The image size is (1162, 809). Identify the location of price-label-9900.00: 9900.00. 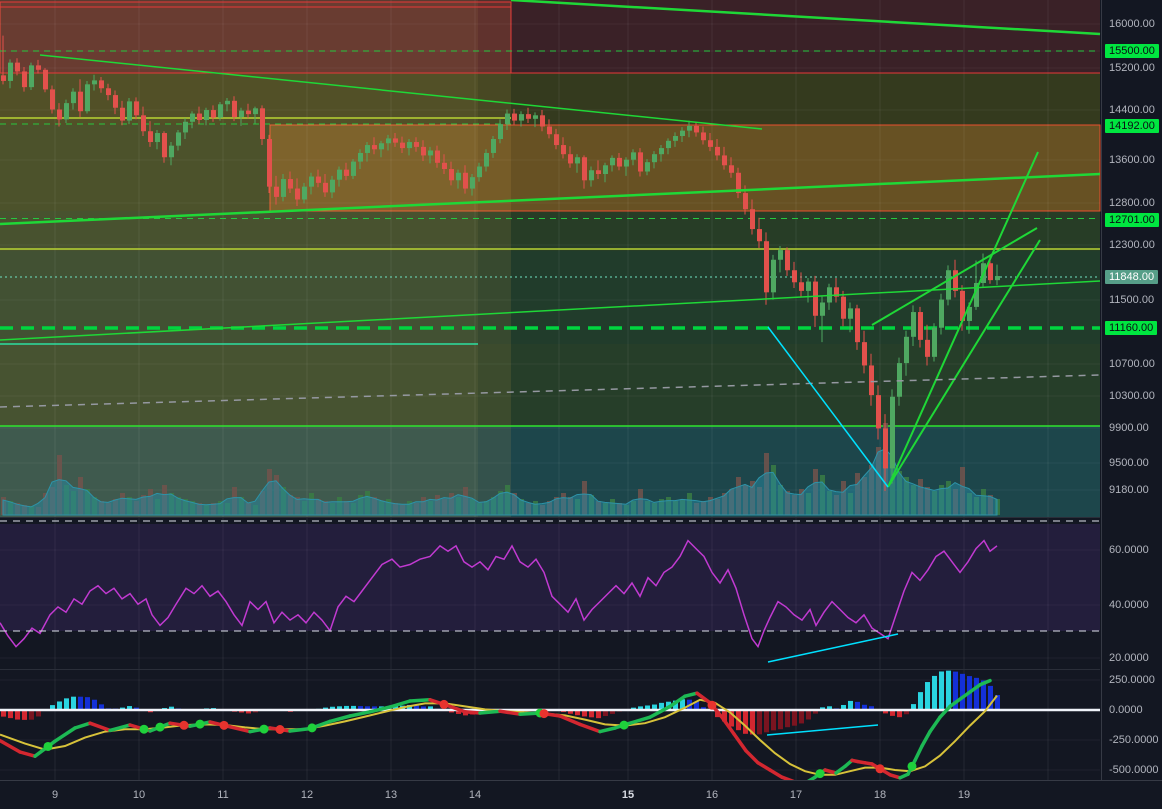
(1129, 428).